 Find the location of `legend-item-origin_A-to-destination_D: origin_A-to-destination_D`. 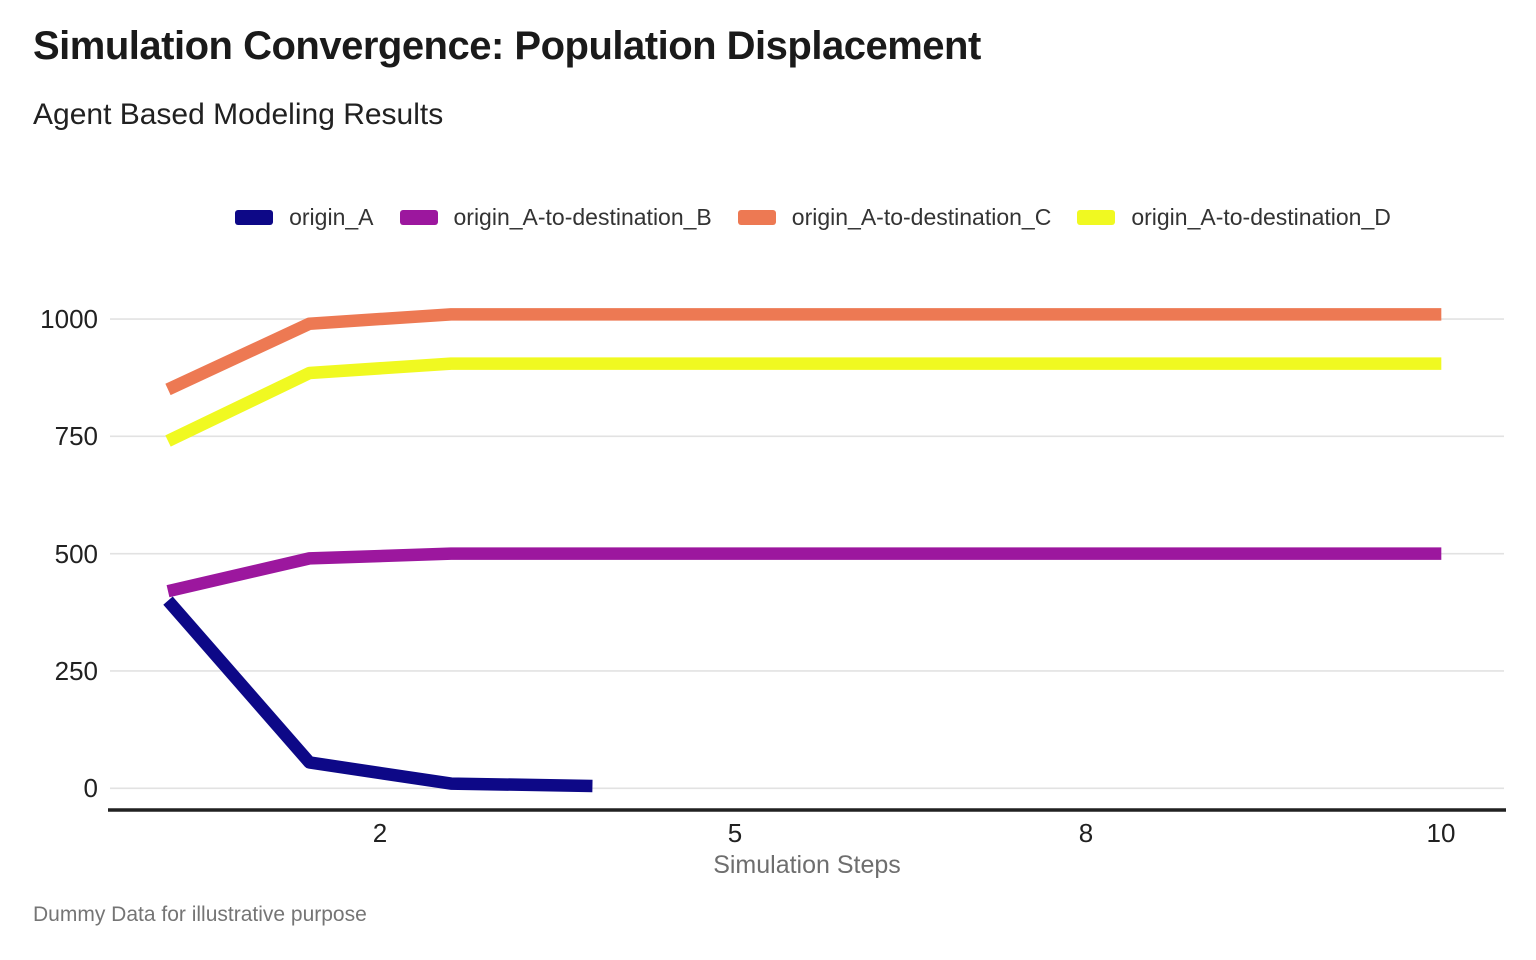

legend-item-origin_A-to-destination_D: origin_A-to-destination_D is located at coordinates (1234, 217).